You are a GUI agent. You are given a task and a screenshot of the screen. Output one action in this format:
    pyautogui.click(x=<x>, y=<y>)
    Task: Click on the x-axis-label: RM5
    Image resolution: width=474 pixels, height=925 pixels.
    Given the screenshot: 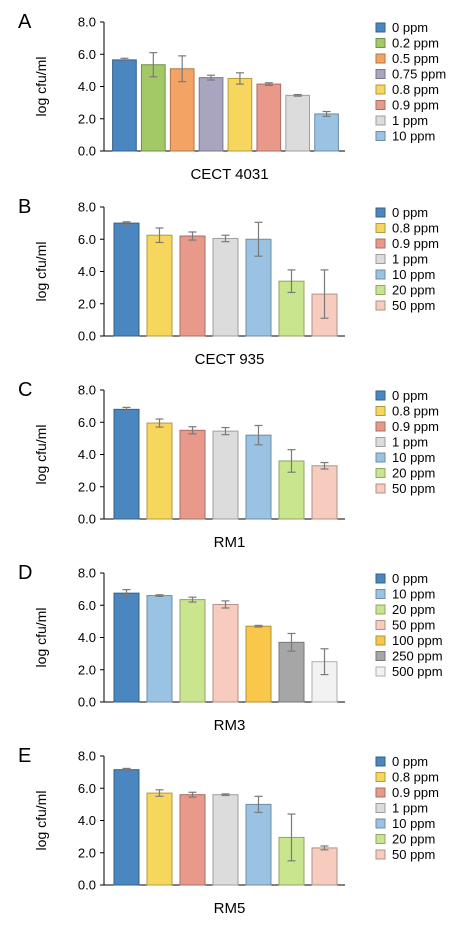 What is the action you would take?
    pyautogui.click(x=230, y=908)
    